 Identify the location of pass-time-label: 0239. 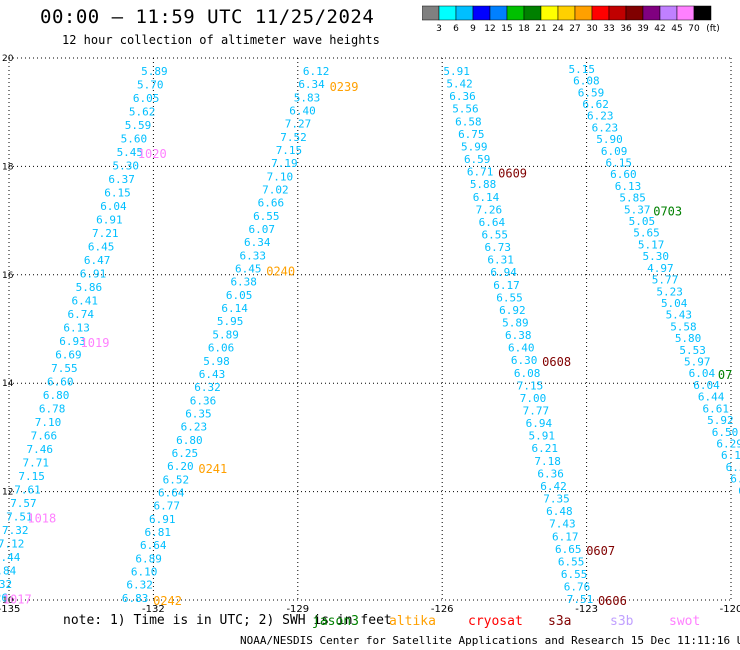
(344, 87).